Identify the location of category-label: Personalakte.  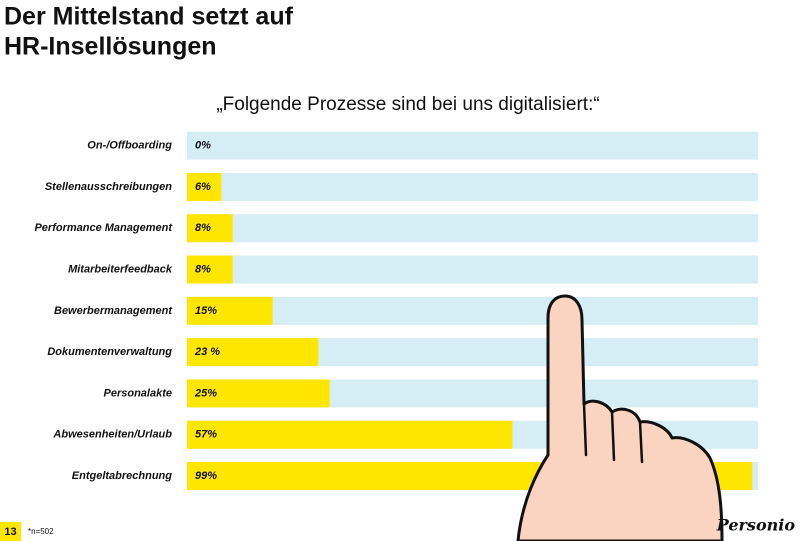
(138, 393).